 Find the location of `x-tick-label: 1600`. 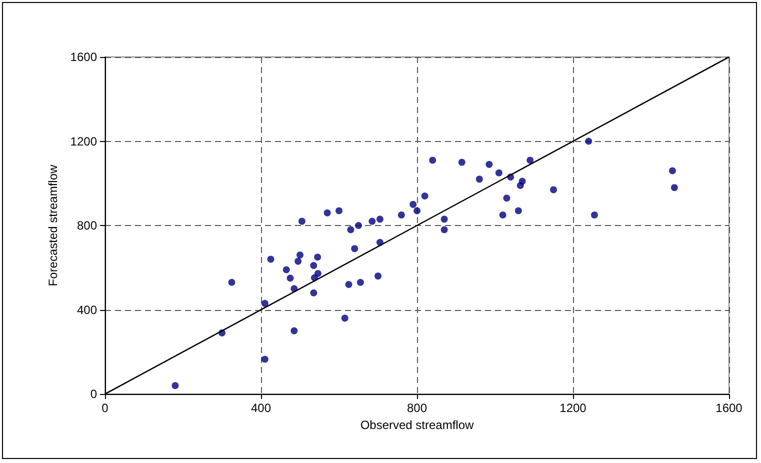

x-tick-label: 1600 is located at coordinates (729, 408).